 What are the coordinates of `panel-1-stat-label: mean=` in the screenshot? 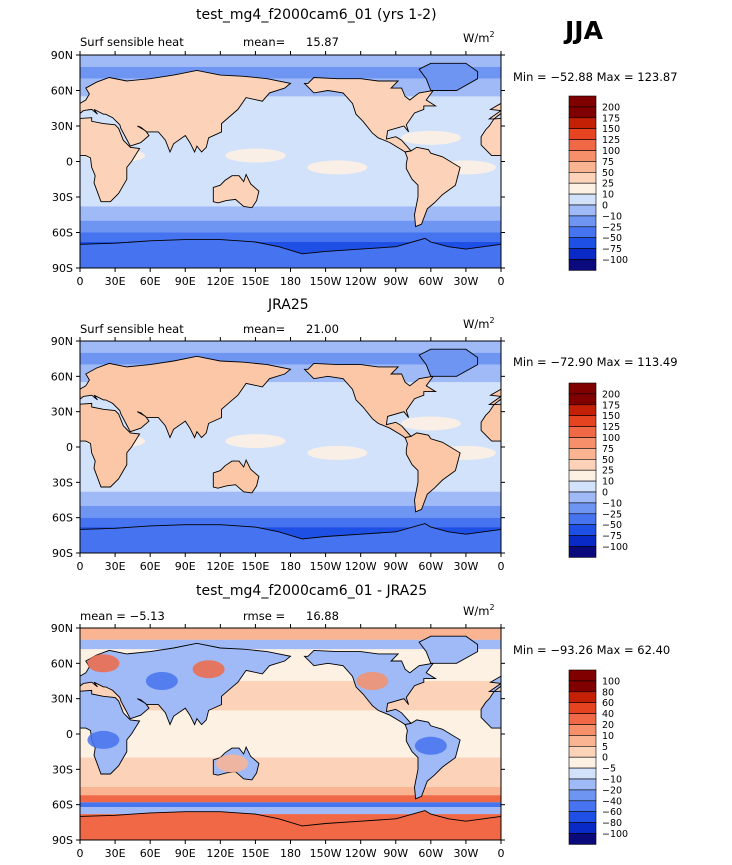 It's located at (264, 42).